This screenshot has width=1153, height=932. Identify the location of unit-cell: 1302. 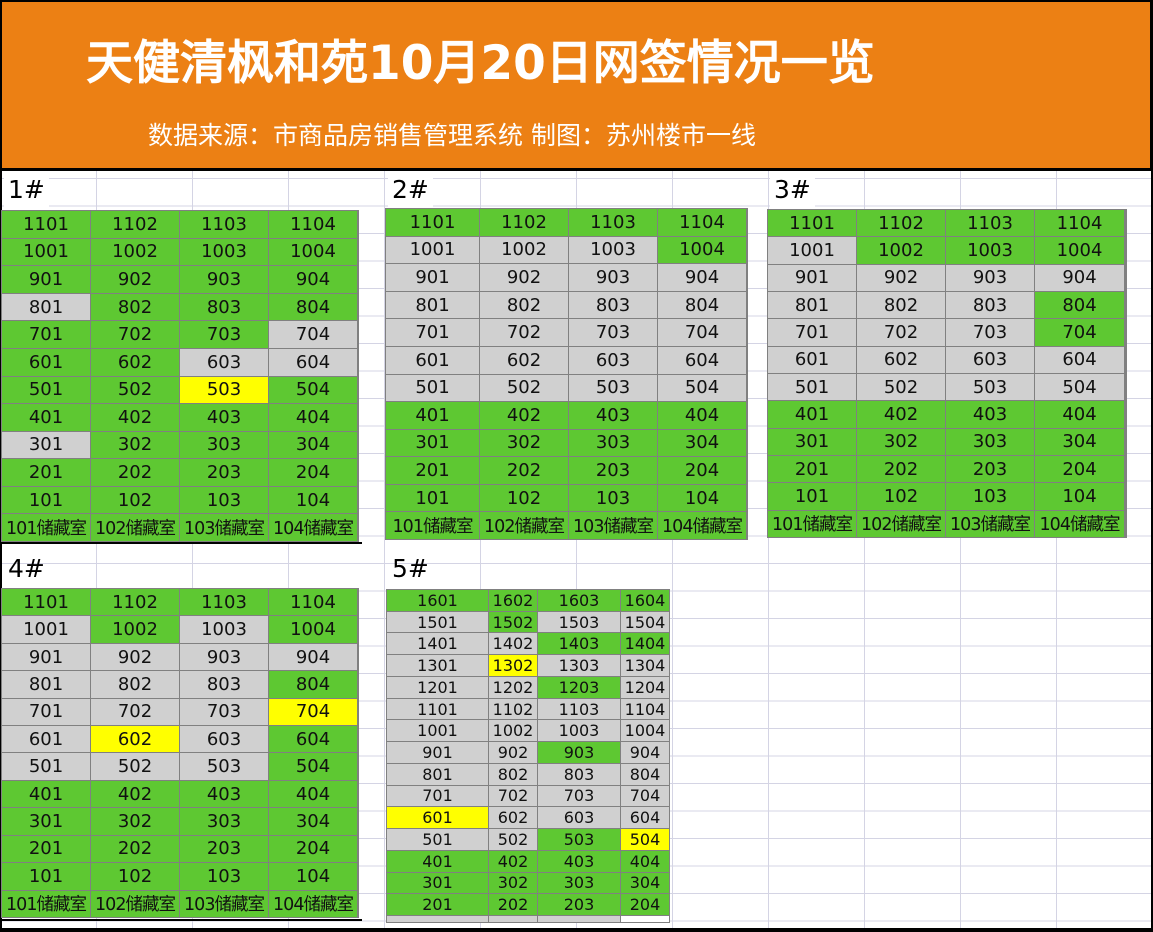
(513, 665).